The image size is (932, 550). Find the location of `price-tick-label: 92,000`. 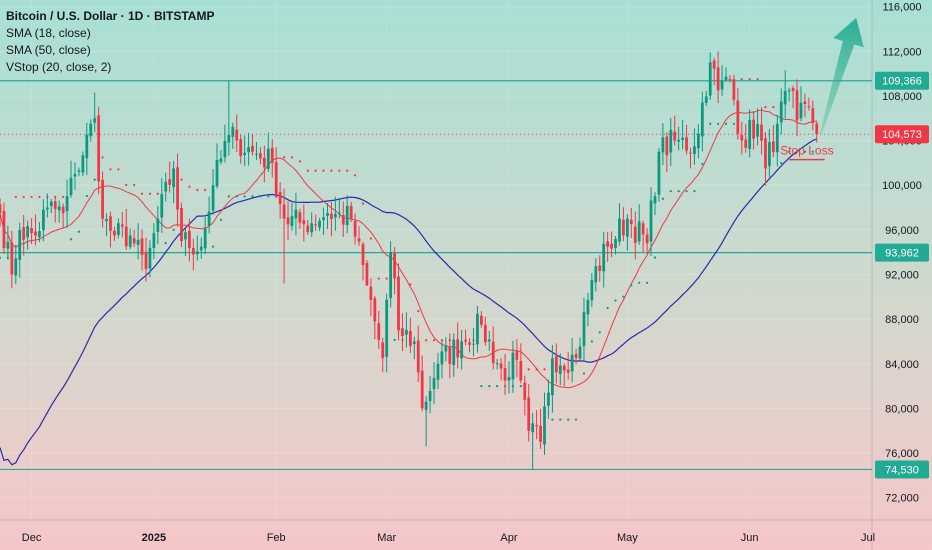

price-tick-label: 92,000 is located at coordinates (902, 276).